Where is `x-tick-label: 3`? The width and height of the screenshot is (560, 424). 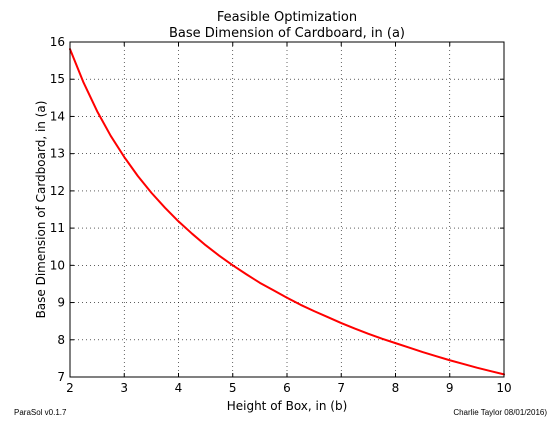 x-tick-label: 3 is located at coordinates (124, 388).